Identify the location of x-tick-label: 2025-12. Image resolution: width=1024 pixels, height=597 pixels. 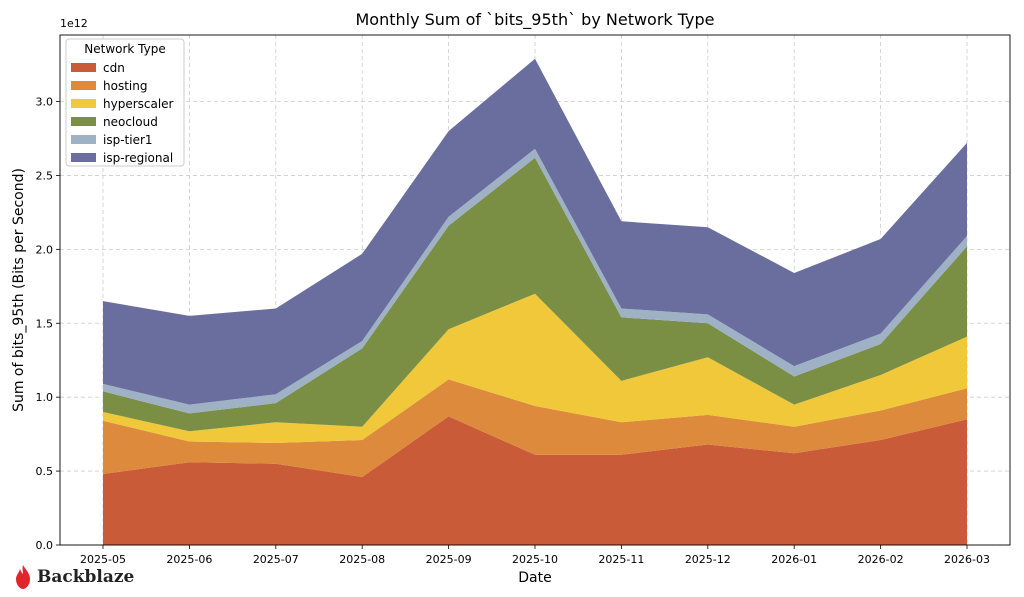
(708, 559).